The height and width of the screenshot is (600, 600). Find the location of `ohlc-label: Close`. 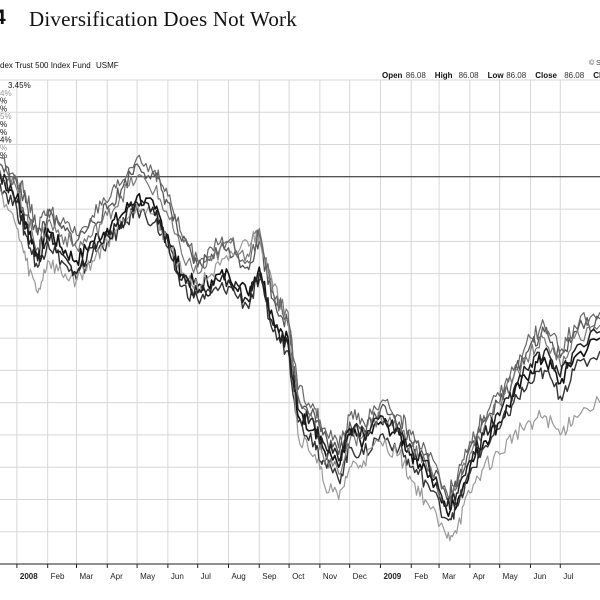

ohlc-label: Close is located at coordinates (546, 75).